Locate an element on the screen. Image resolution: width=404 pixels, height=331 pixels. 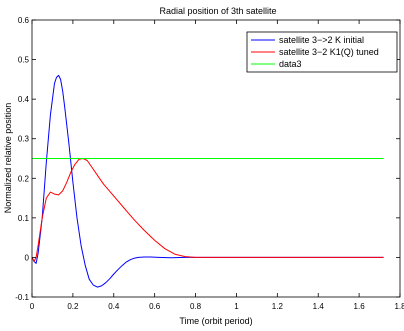
y-tick-label: 0.6 is located at coordinates (24, 20).